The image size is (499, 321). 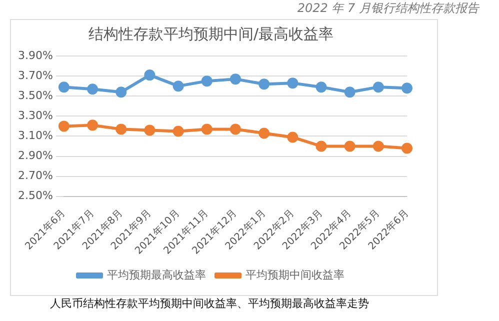 What do you see at coordinates (35, 95) in the screenshot?
I see `y-tick-label: 3.50%` at bounding box center [35, 95].